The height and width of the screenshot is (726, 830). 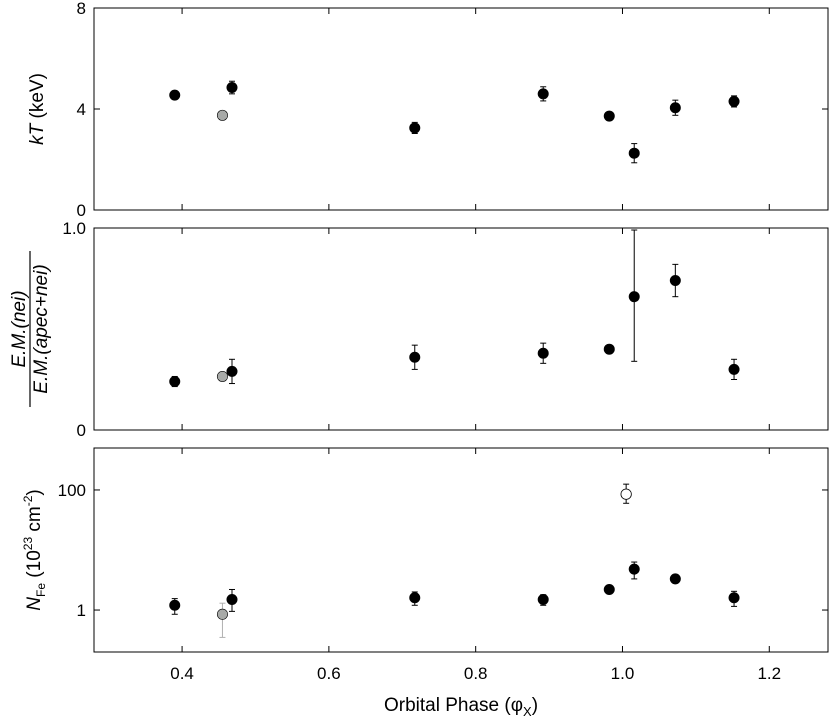 What do you see at coordinates (37, 133) in the screenshot?
I see `panel-kt-ylabel-italic: kT` at bounding box center [37, 133].